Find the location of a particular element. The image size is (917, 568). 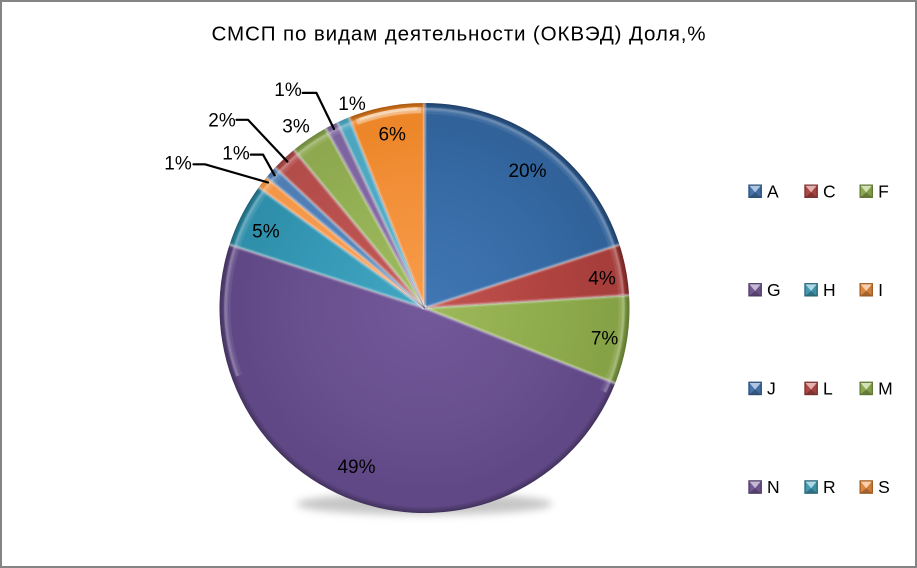

svg-text: C is located at coordinates (829, 191).